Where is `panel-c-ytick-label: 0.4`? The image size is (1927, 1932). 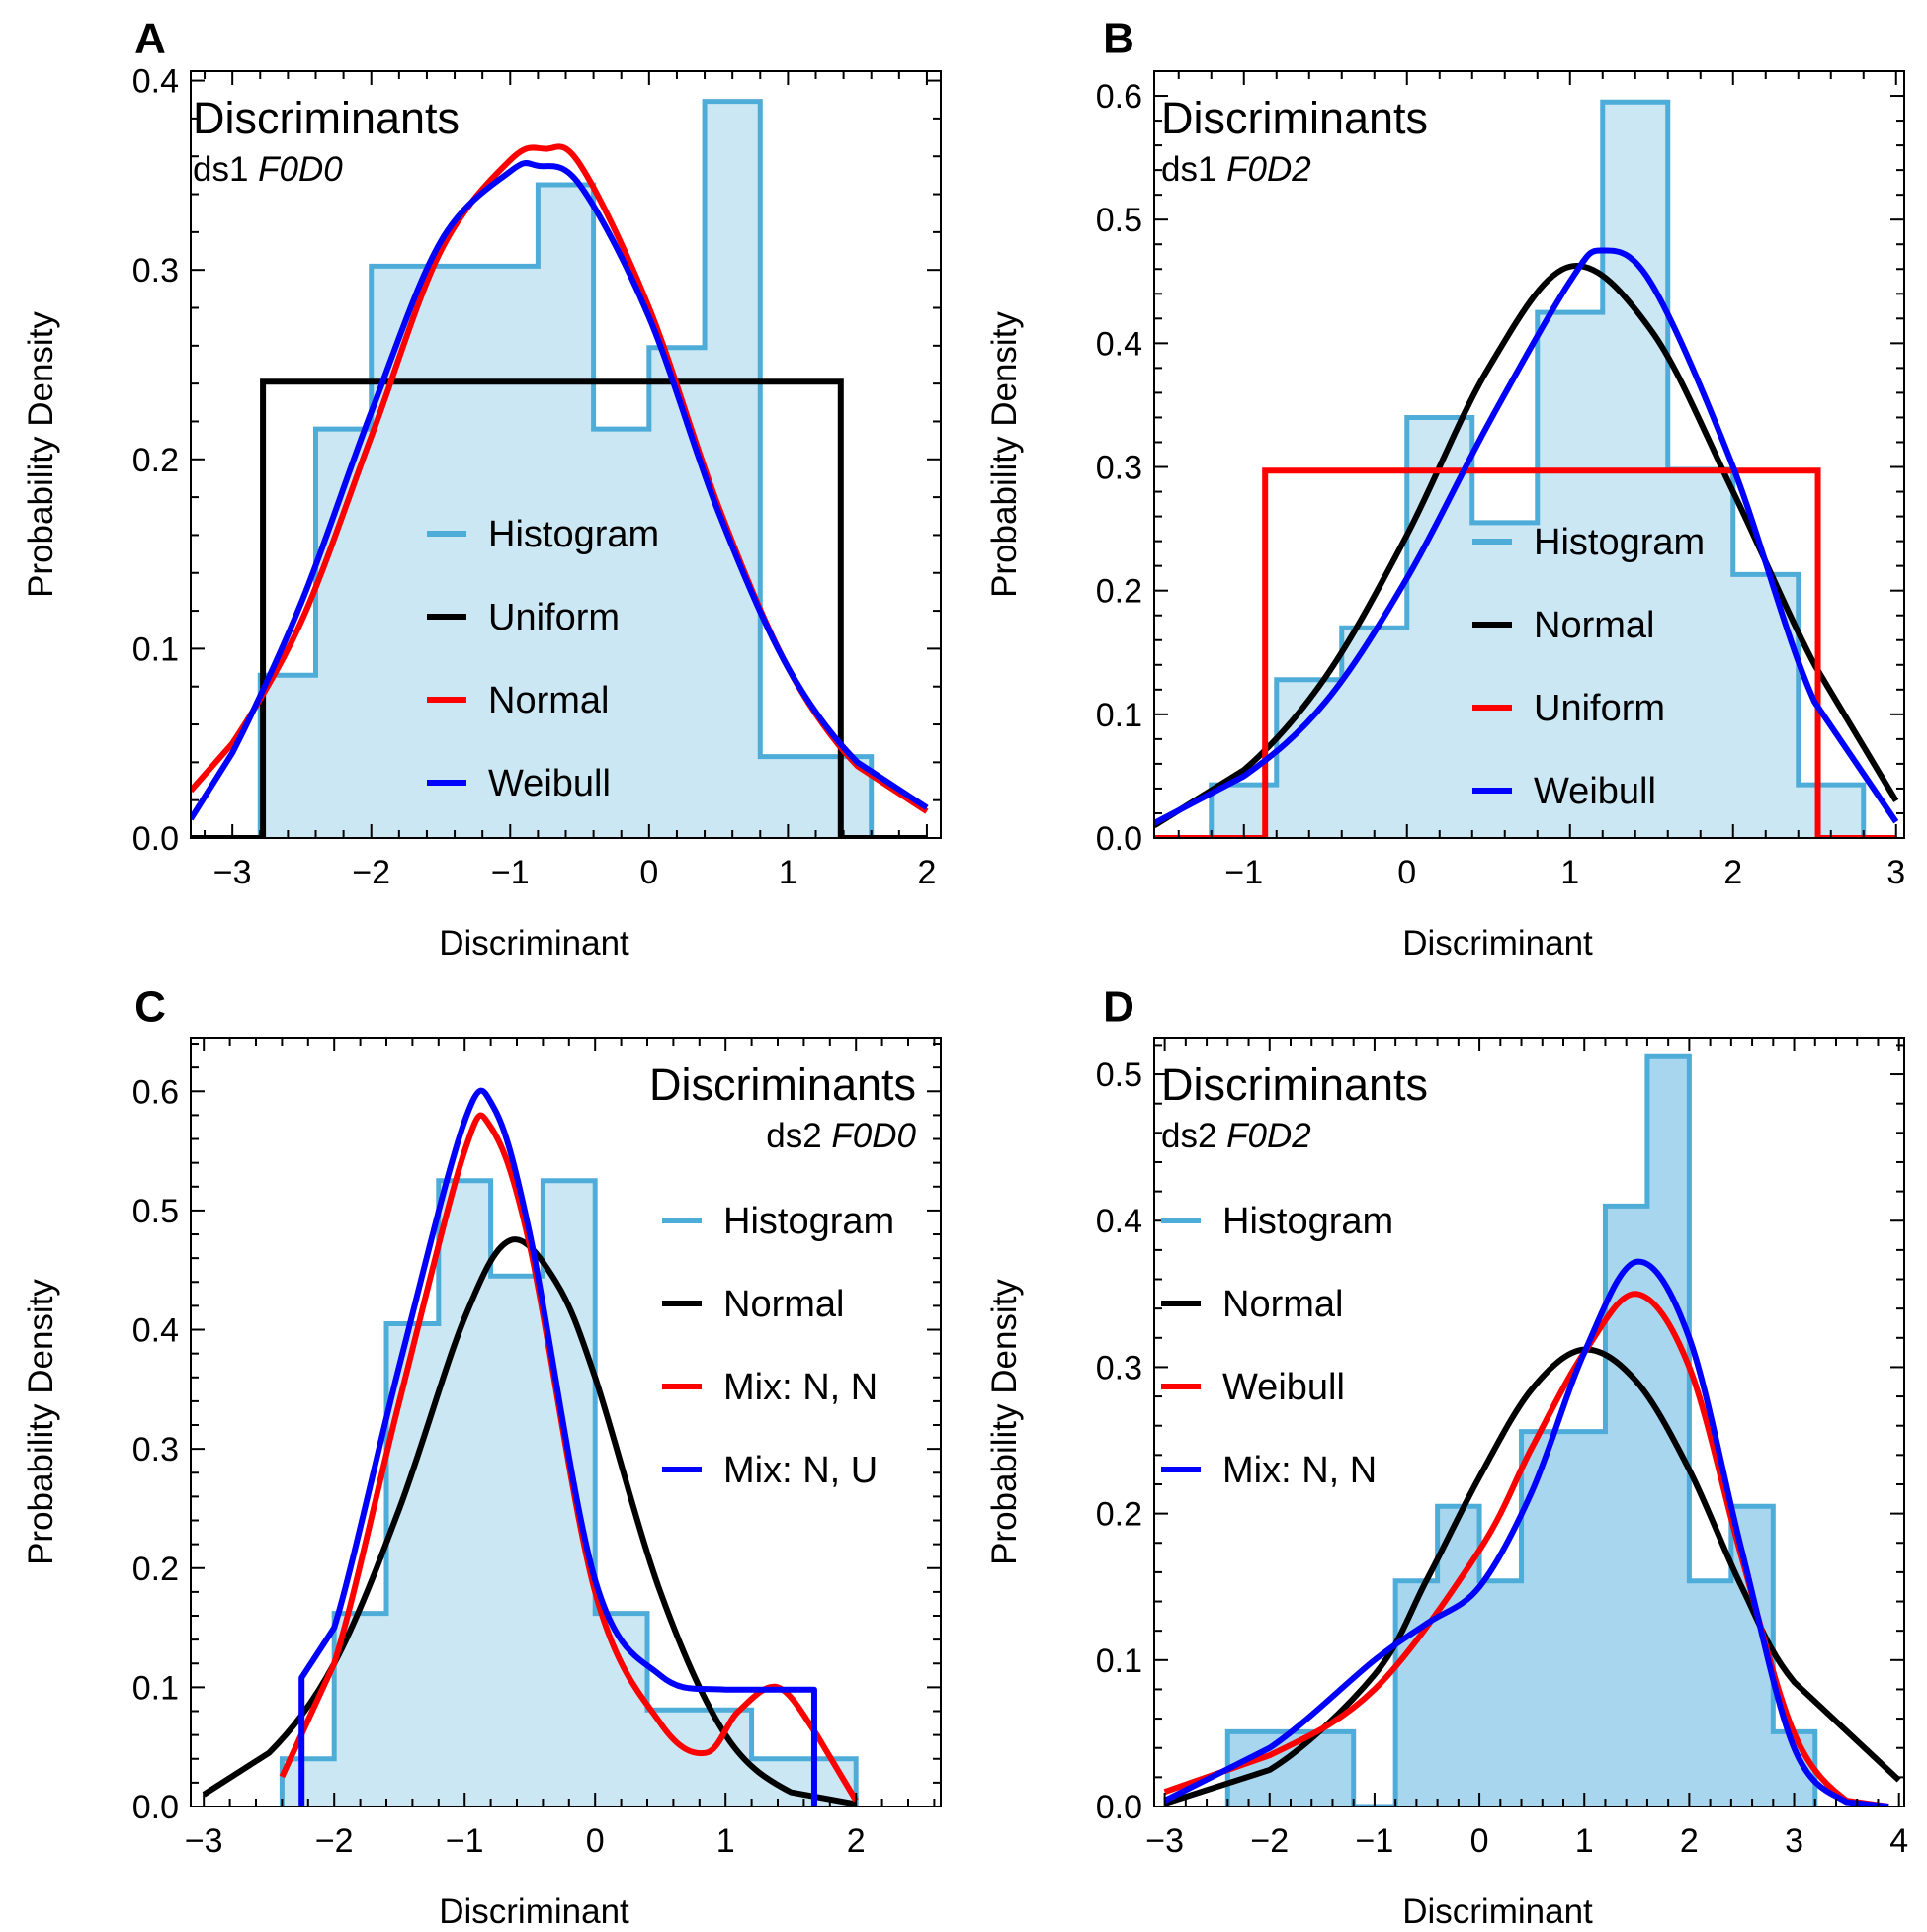 panel-c-ytick-label: 0.4 is located at coordinates (155, 1331).